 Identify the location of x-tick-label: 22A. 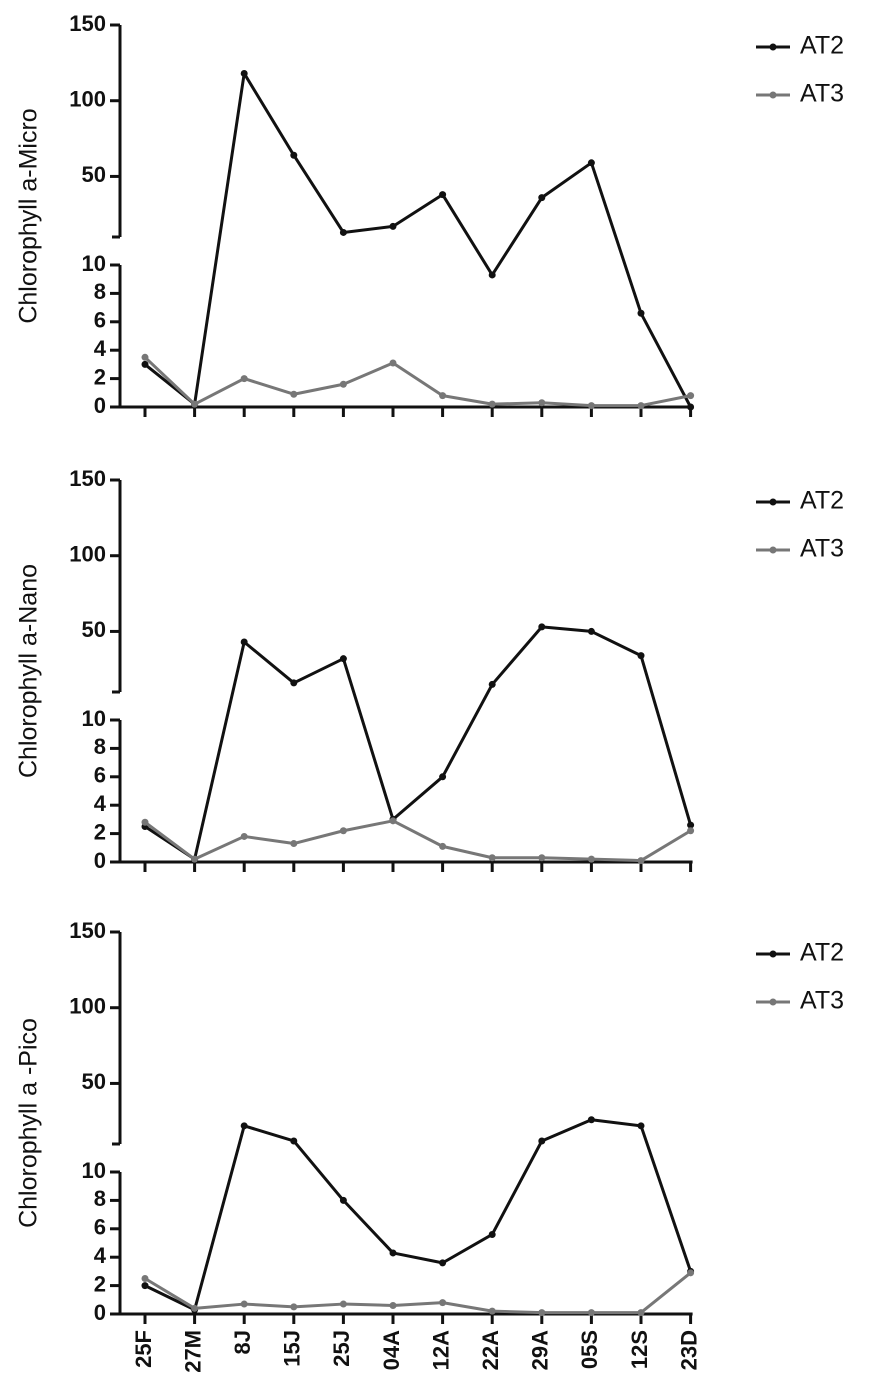
(490, 1350).